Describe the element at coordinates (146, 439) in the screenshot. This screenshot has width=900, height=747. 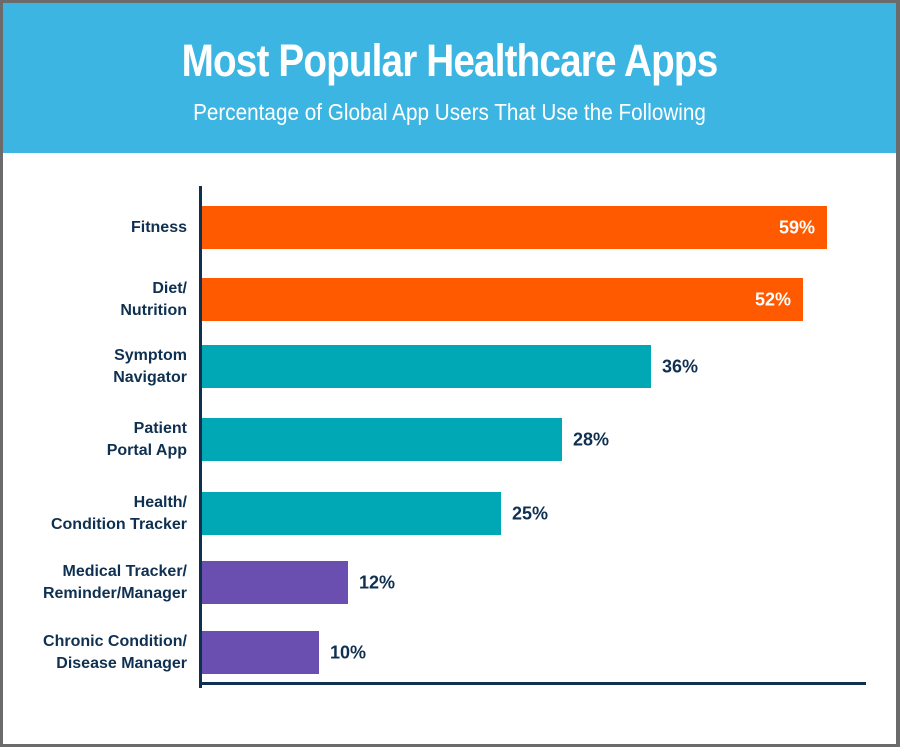
I see `category-label: Patient Portal App` at that location.